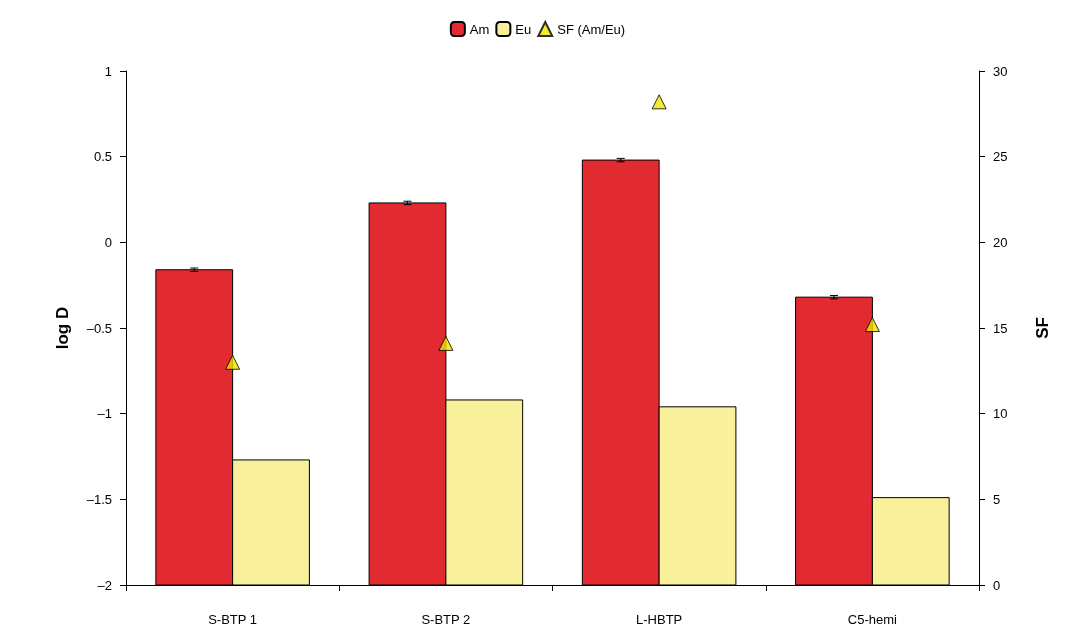 The height and width of the screenshot is (638, 1075). Describe the element at coordinates (1042, 328) in the screenshot. I see `y2-axis-title: SF` at that location.